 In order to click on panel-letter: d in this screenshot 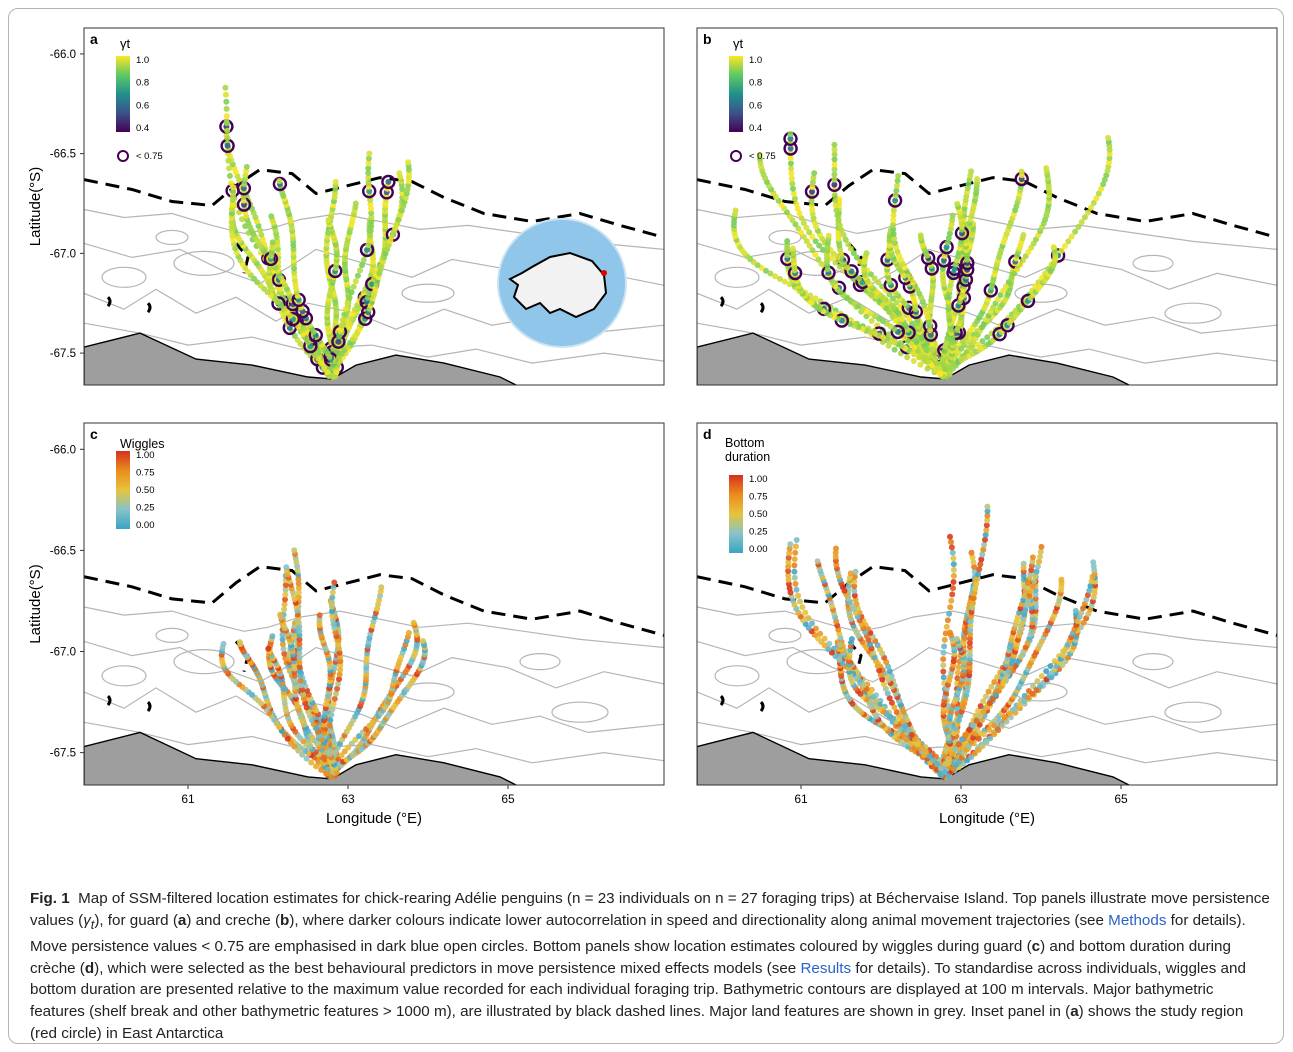, I will do `click(707, 434)`.